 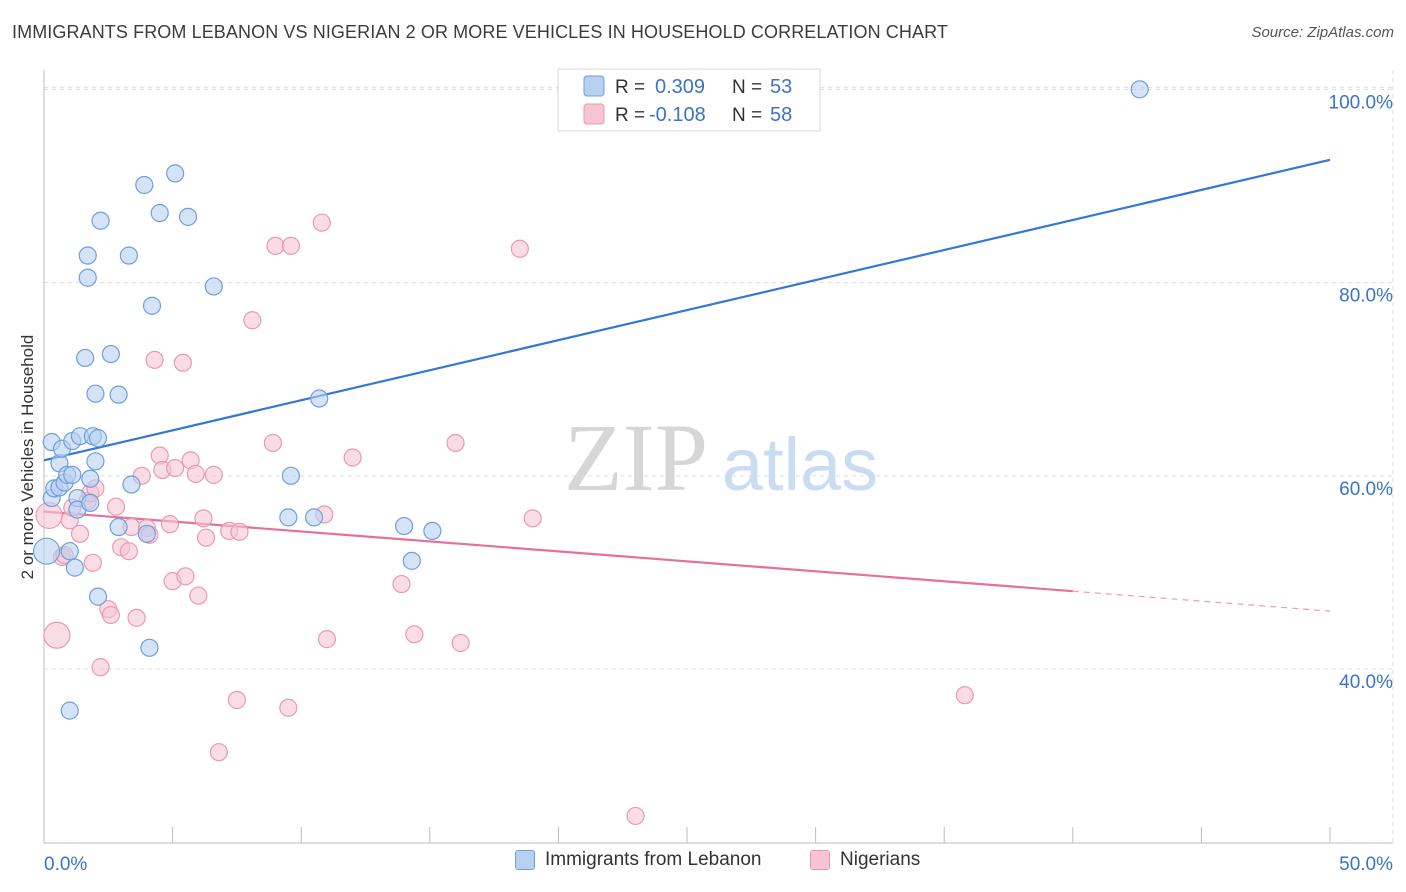 What do you see at coordinates (65, 864) in the screenshot?
I see `x-tick-label: 0.0%` at bounding box center [65, 864].